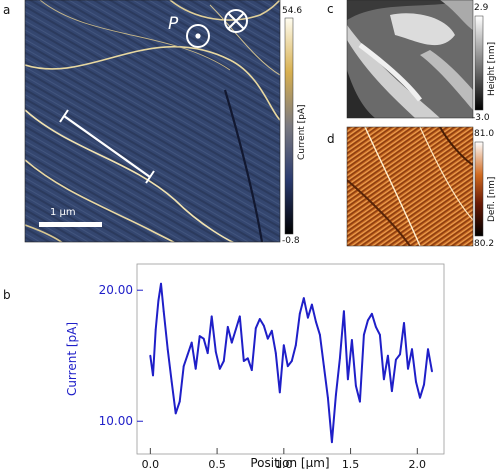 The image size is (500, 469). What do you see at coordinates (485, 189) in the screenshot?
I see `colorbar-d: 81.0 80.2 Defl. [nm]` at bounding box center [485, 189].